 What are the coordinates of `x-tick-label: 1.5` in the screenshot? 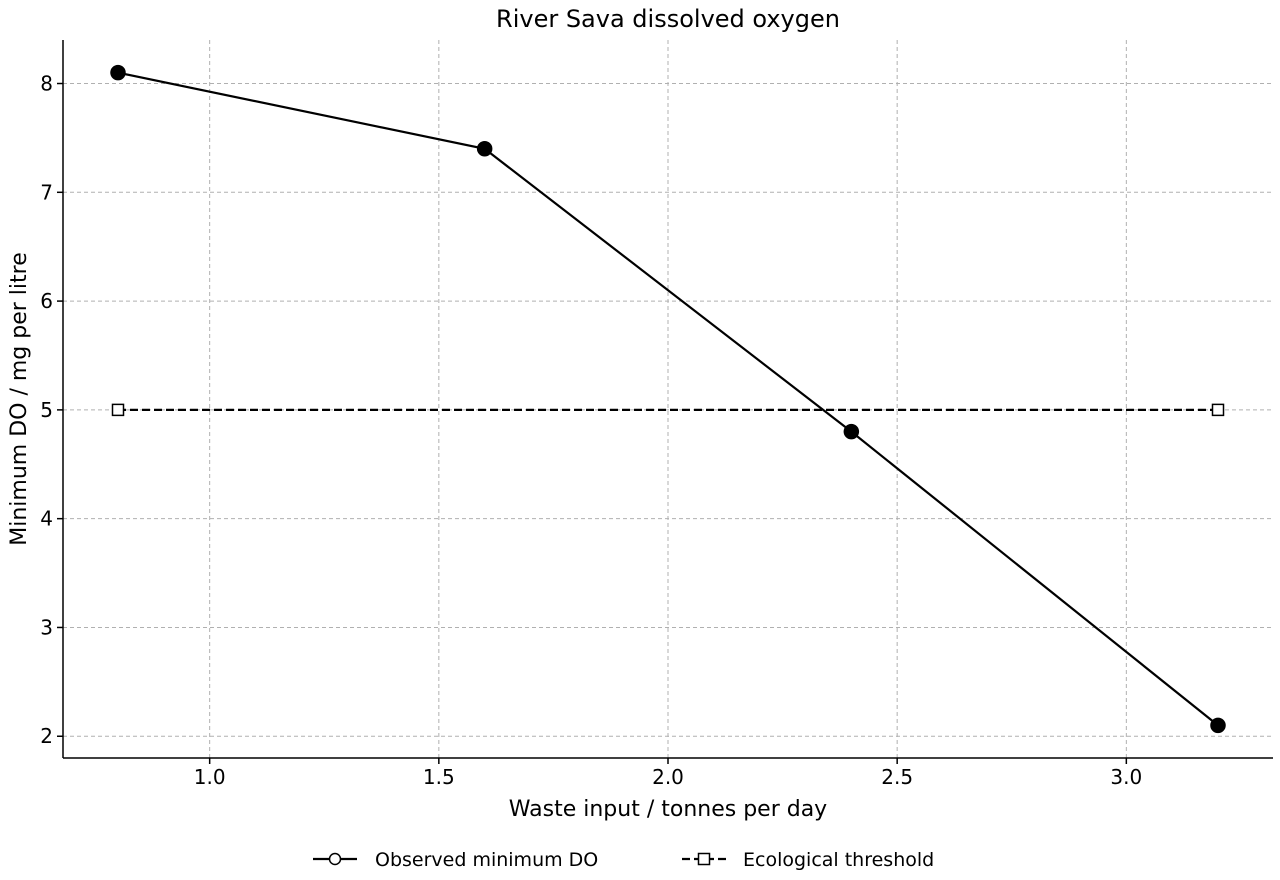 It's located at (439, 777).